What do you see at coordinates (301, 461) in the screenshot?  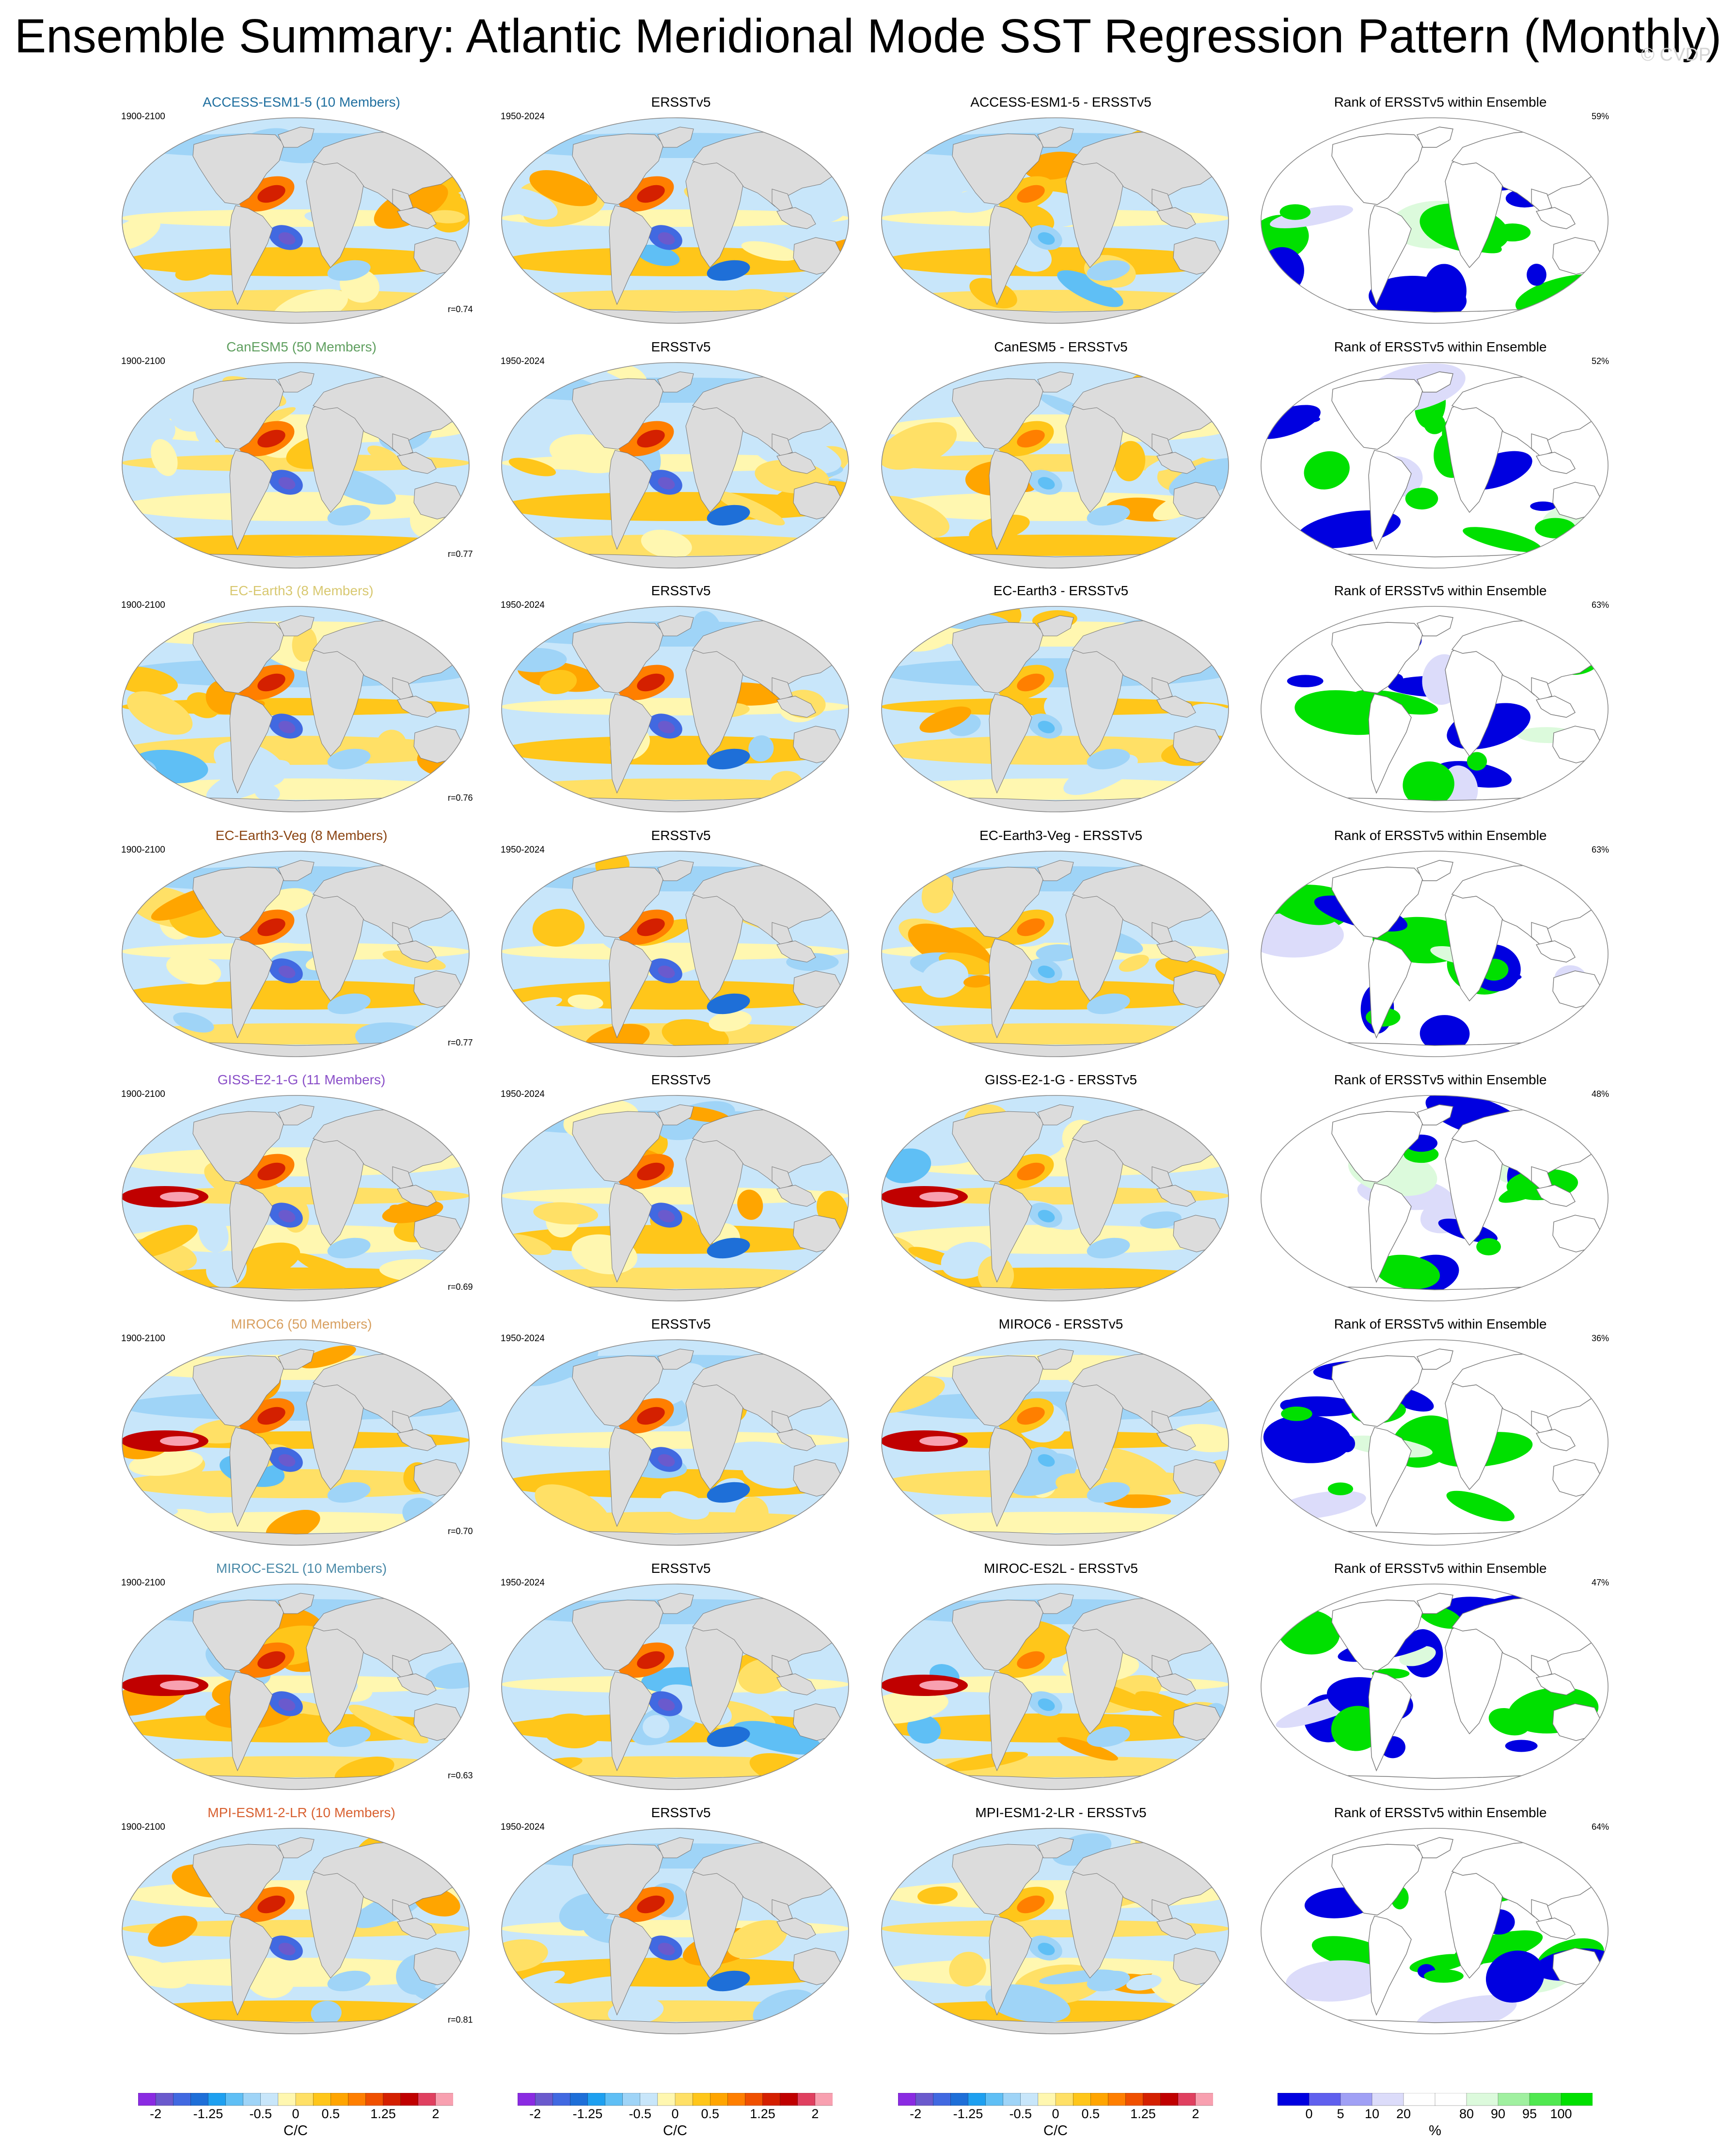 I see `model-panel: CanESM5 (50 Members) 1900-2100 r=0.77` at bounding box center [301, 461].